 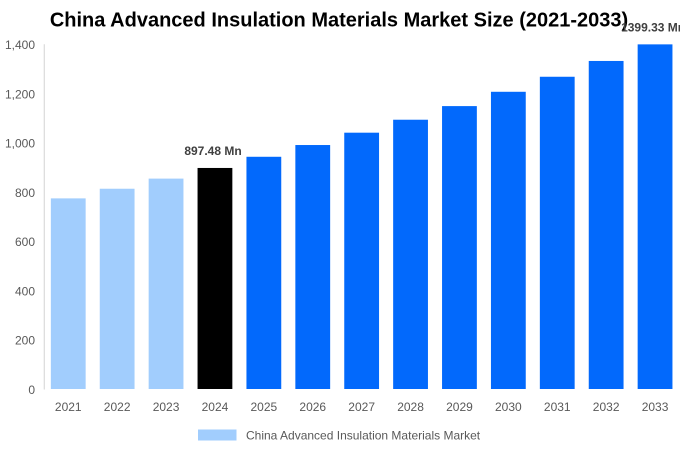 What do you see at coordinates (215, 407) in the screenshot?
I see `svg-text: 2024` at bounding box center [215, 407].